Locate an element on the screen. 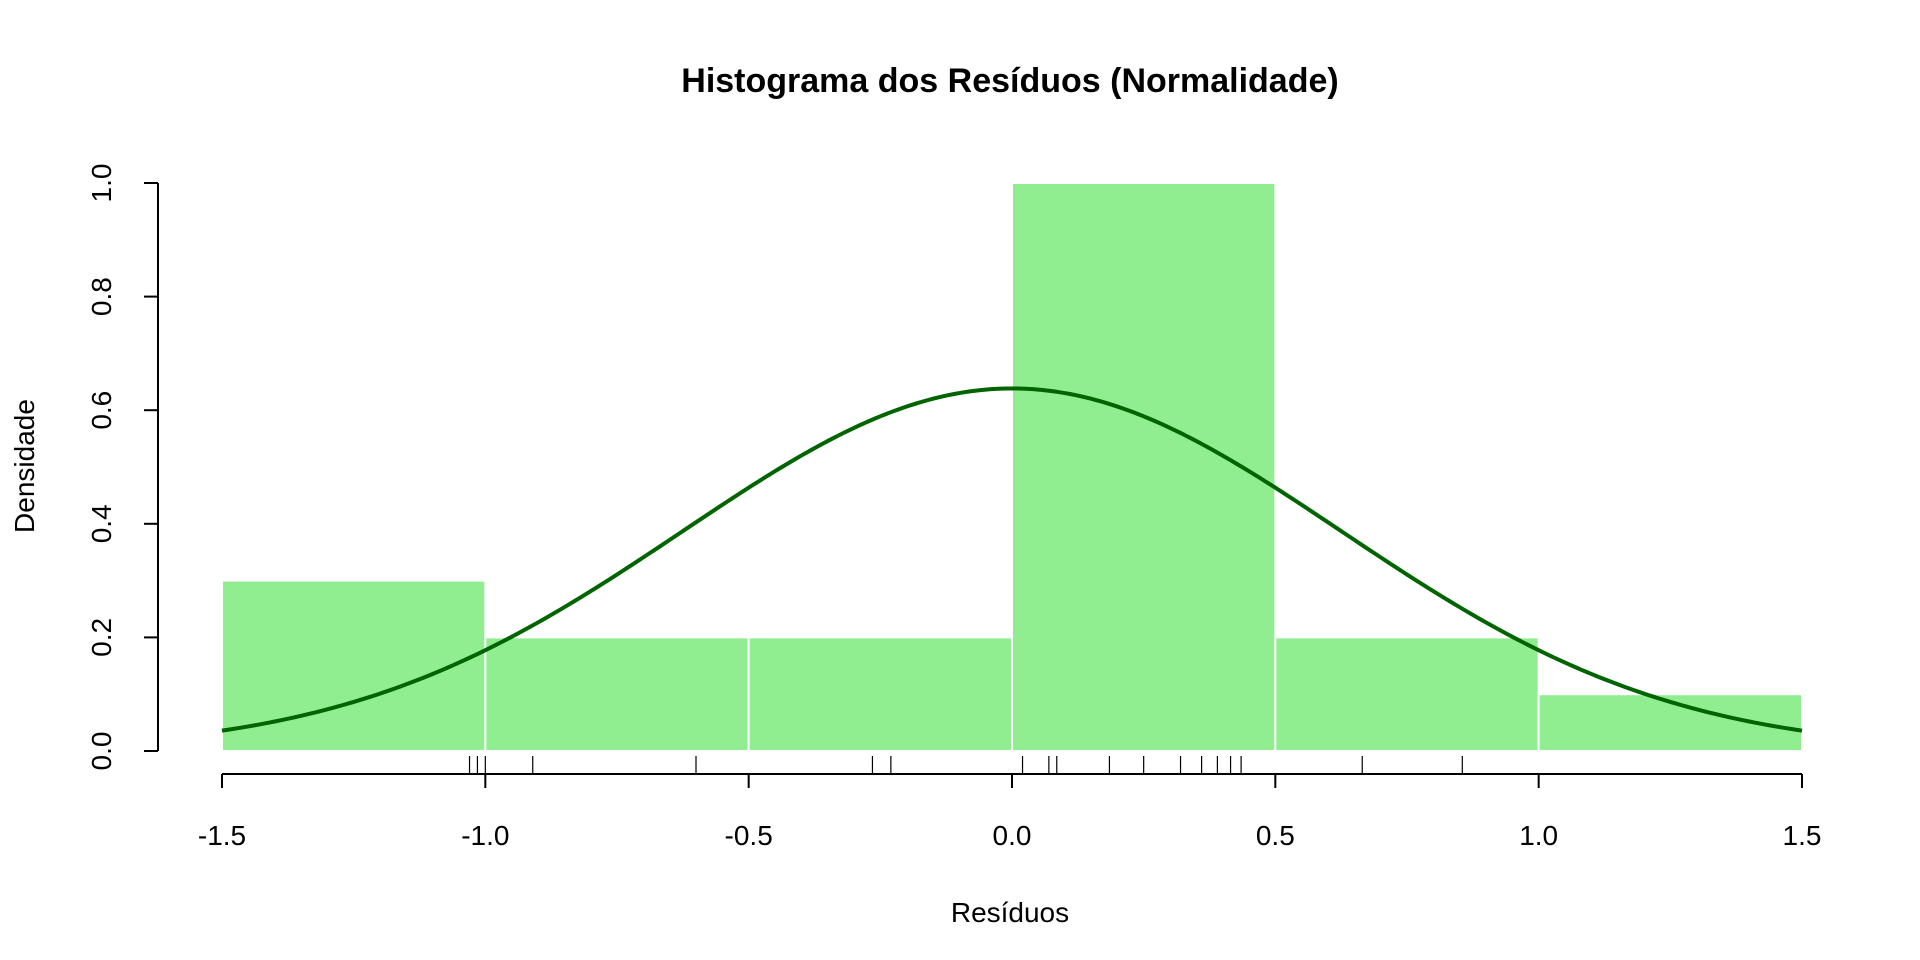 This screenshot has width=1920, height=960. x-tick-label: 1.0 is located at coordinates (1538, 835).